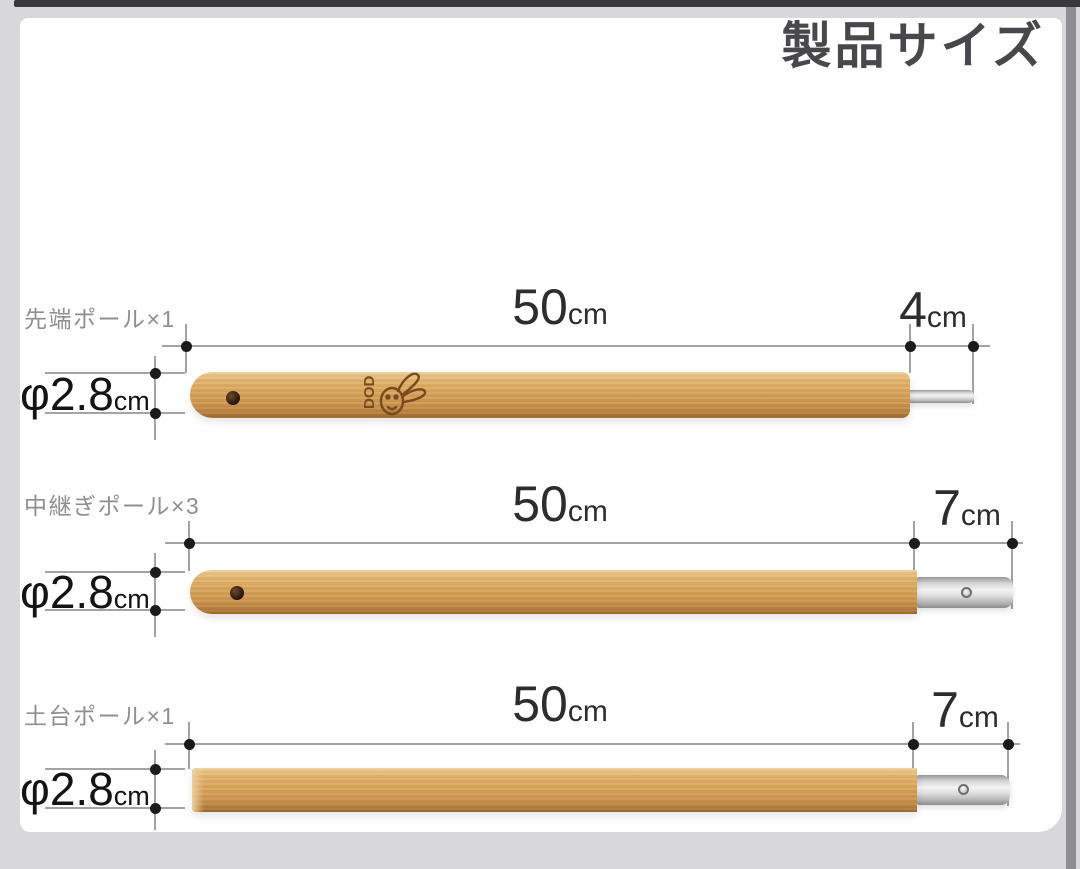 This screenshot has width=1080, height=869. I want to click on tip-value: 4, so click(913, 310).